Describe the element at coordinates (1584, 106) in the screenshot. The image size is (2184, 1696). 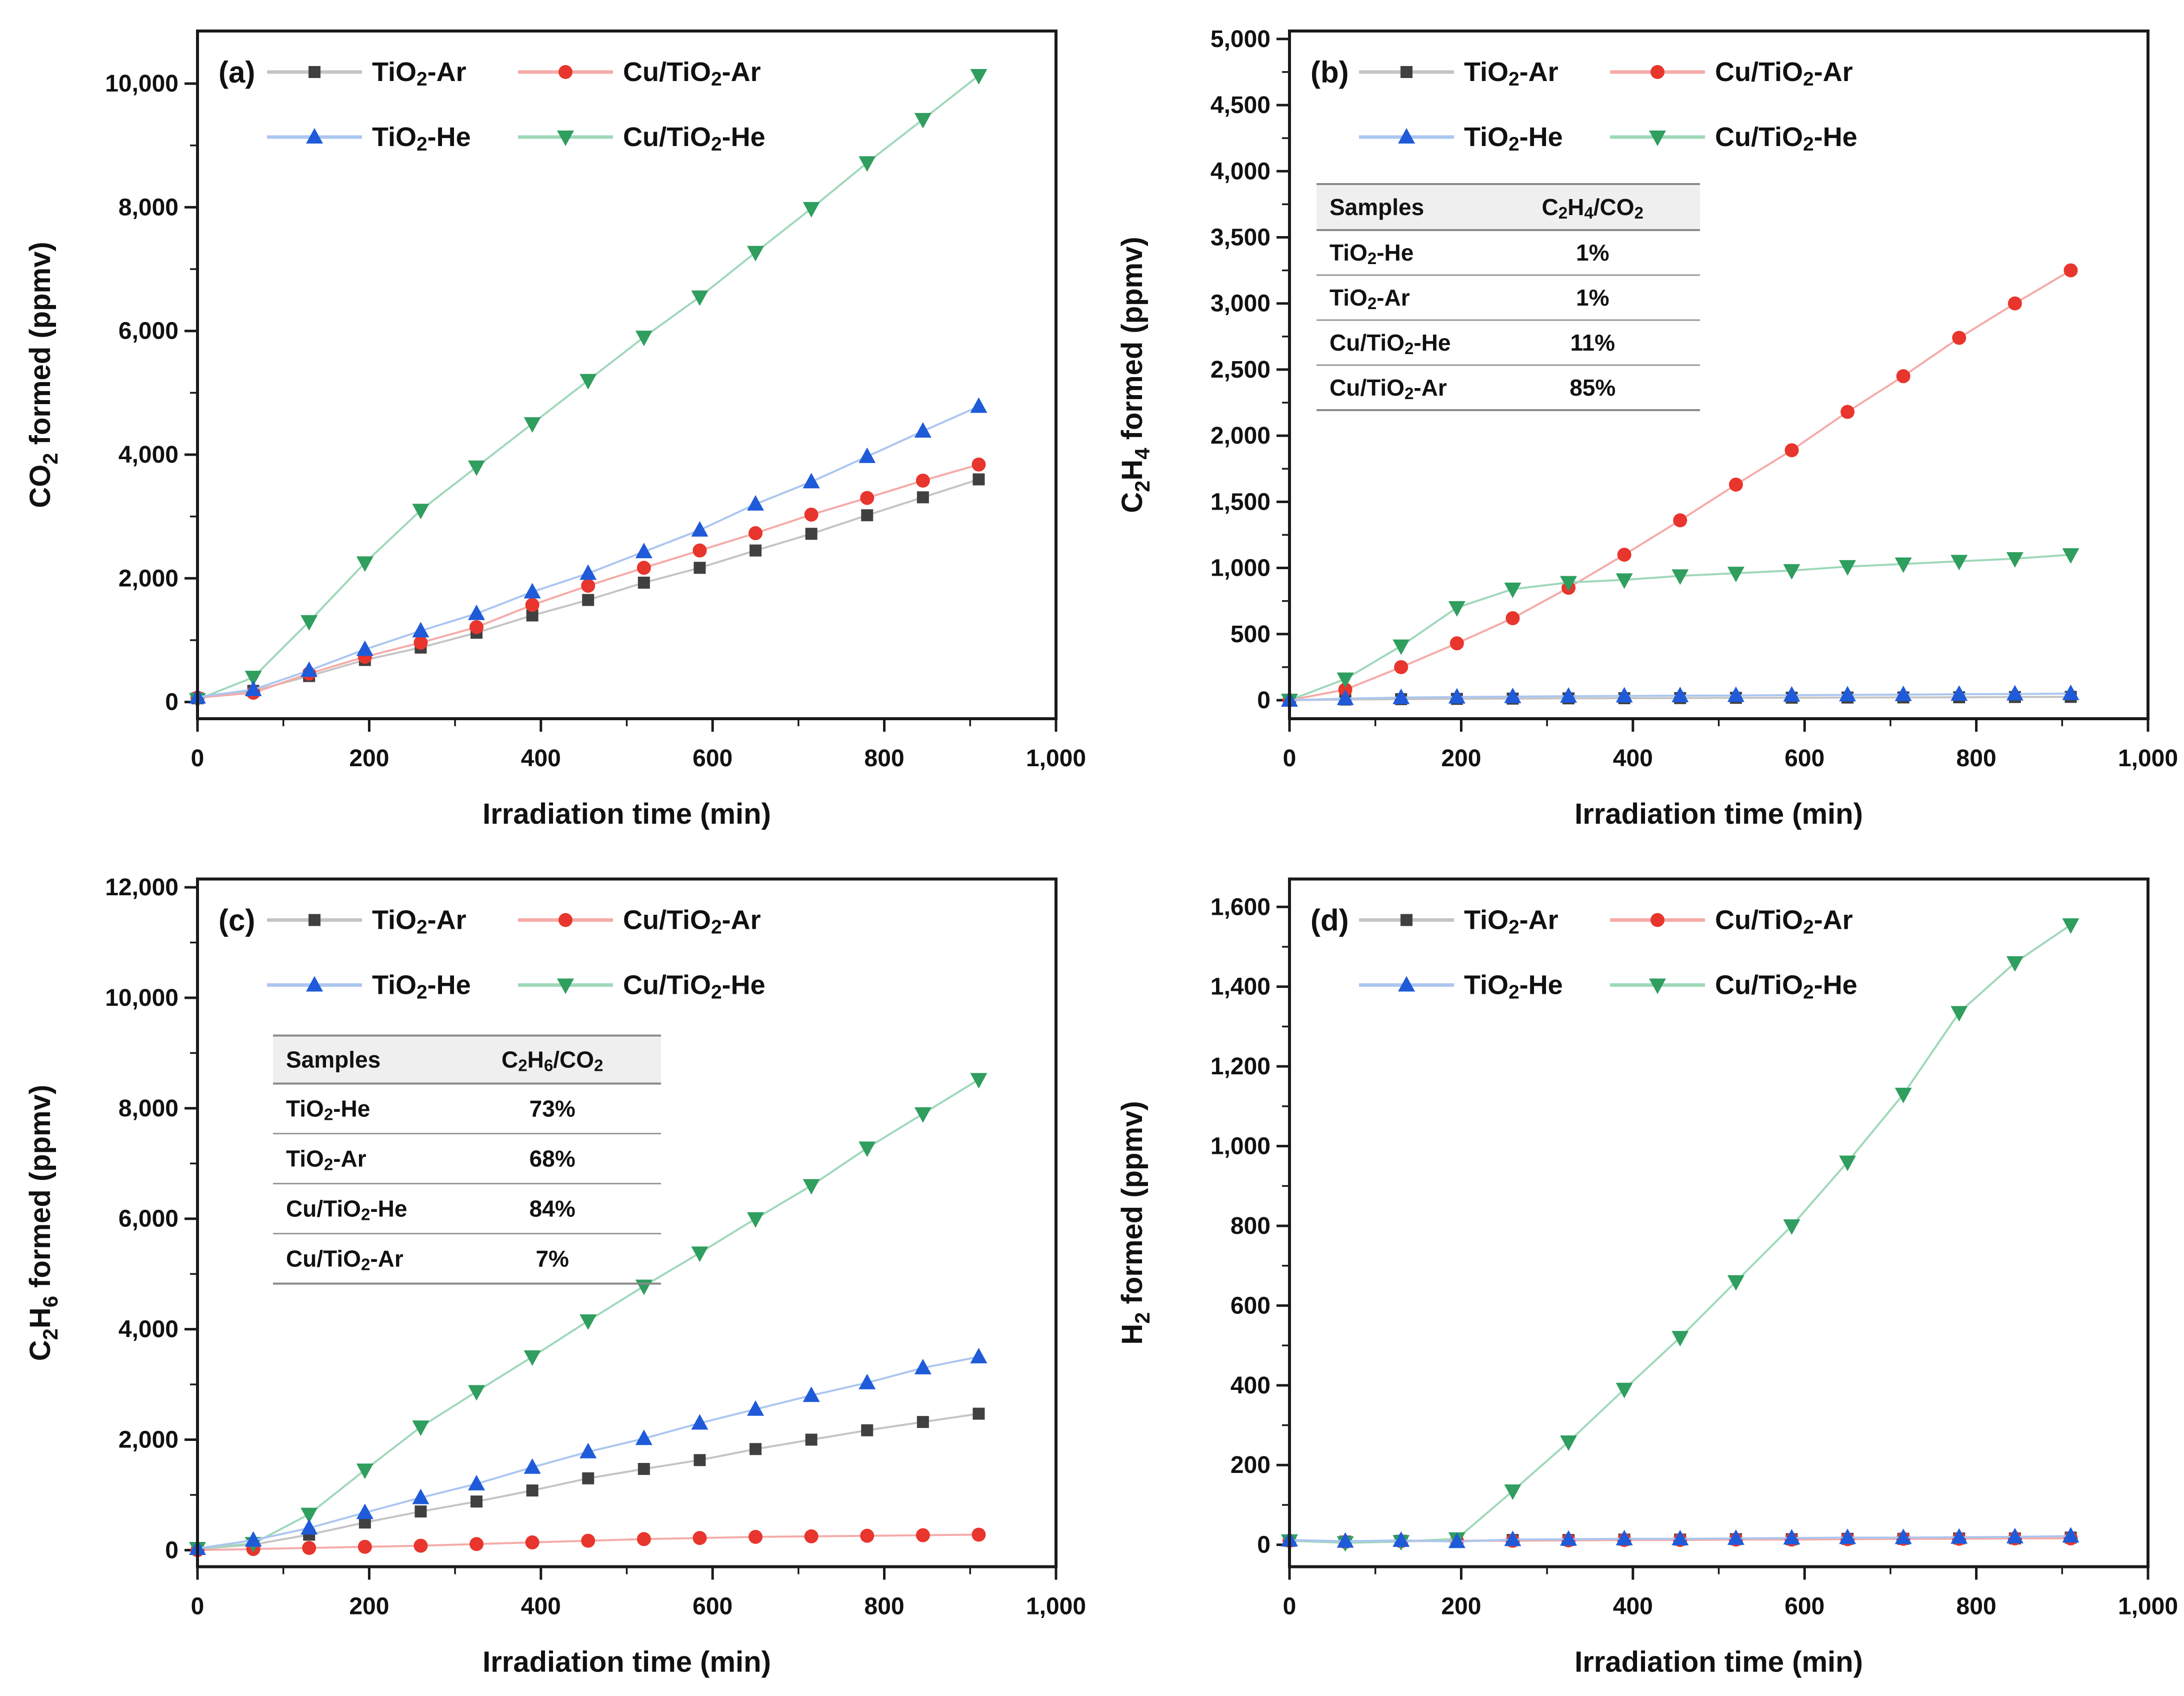
I see `legend: (b) TiO2-Ar Cu/TiO2-Ar TiO2-He Cu/TiO2-He` at that location.